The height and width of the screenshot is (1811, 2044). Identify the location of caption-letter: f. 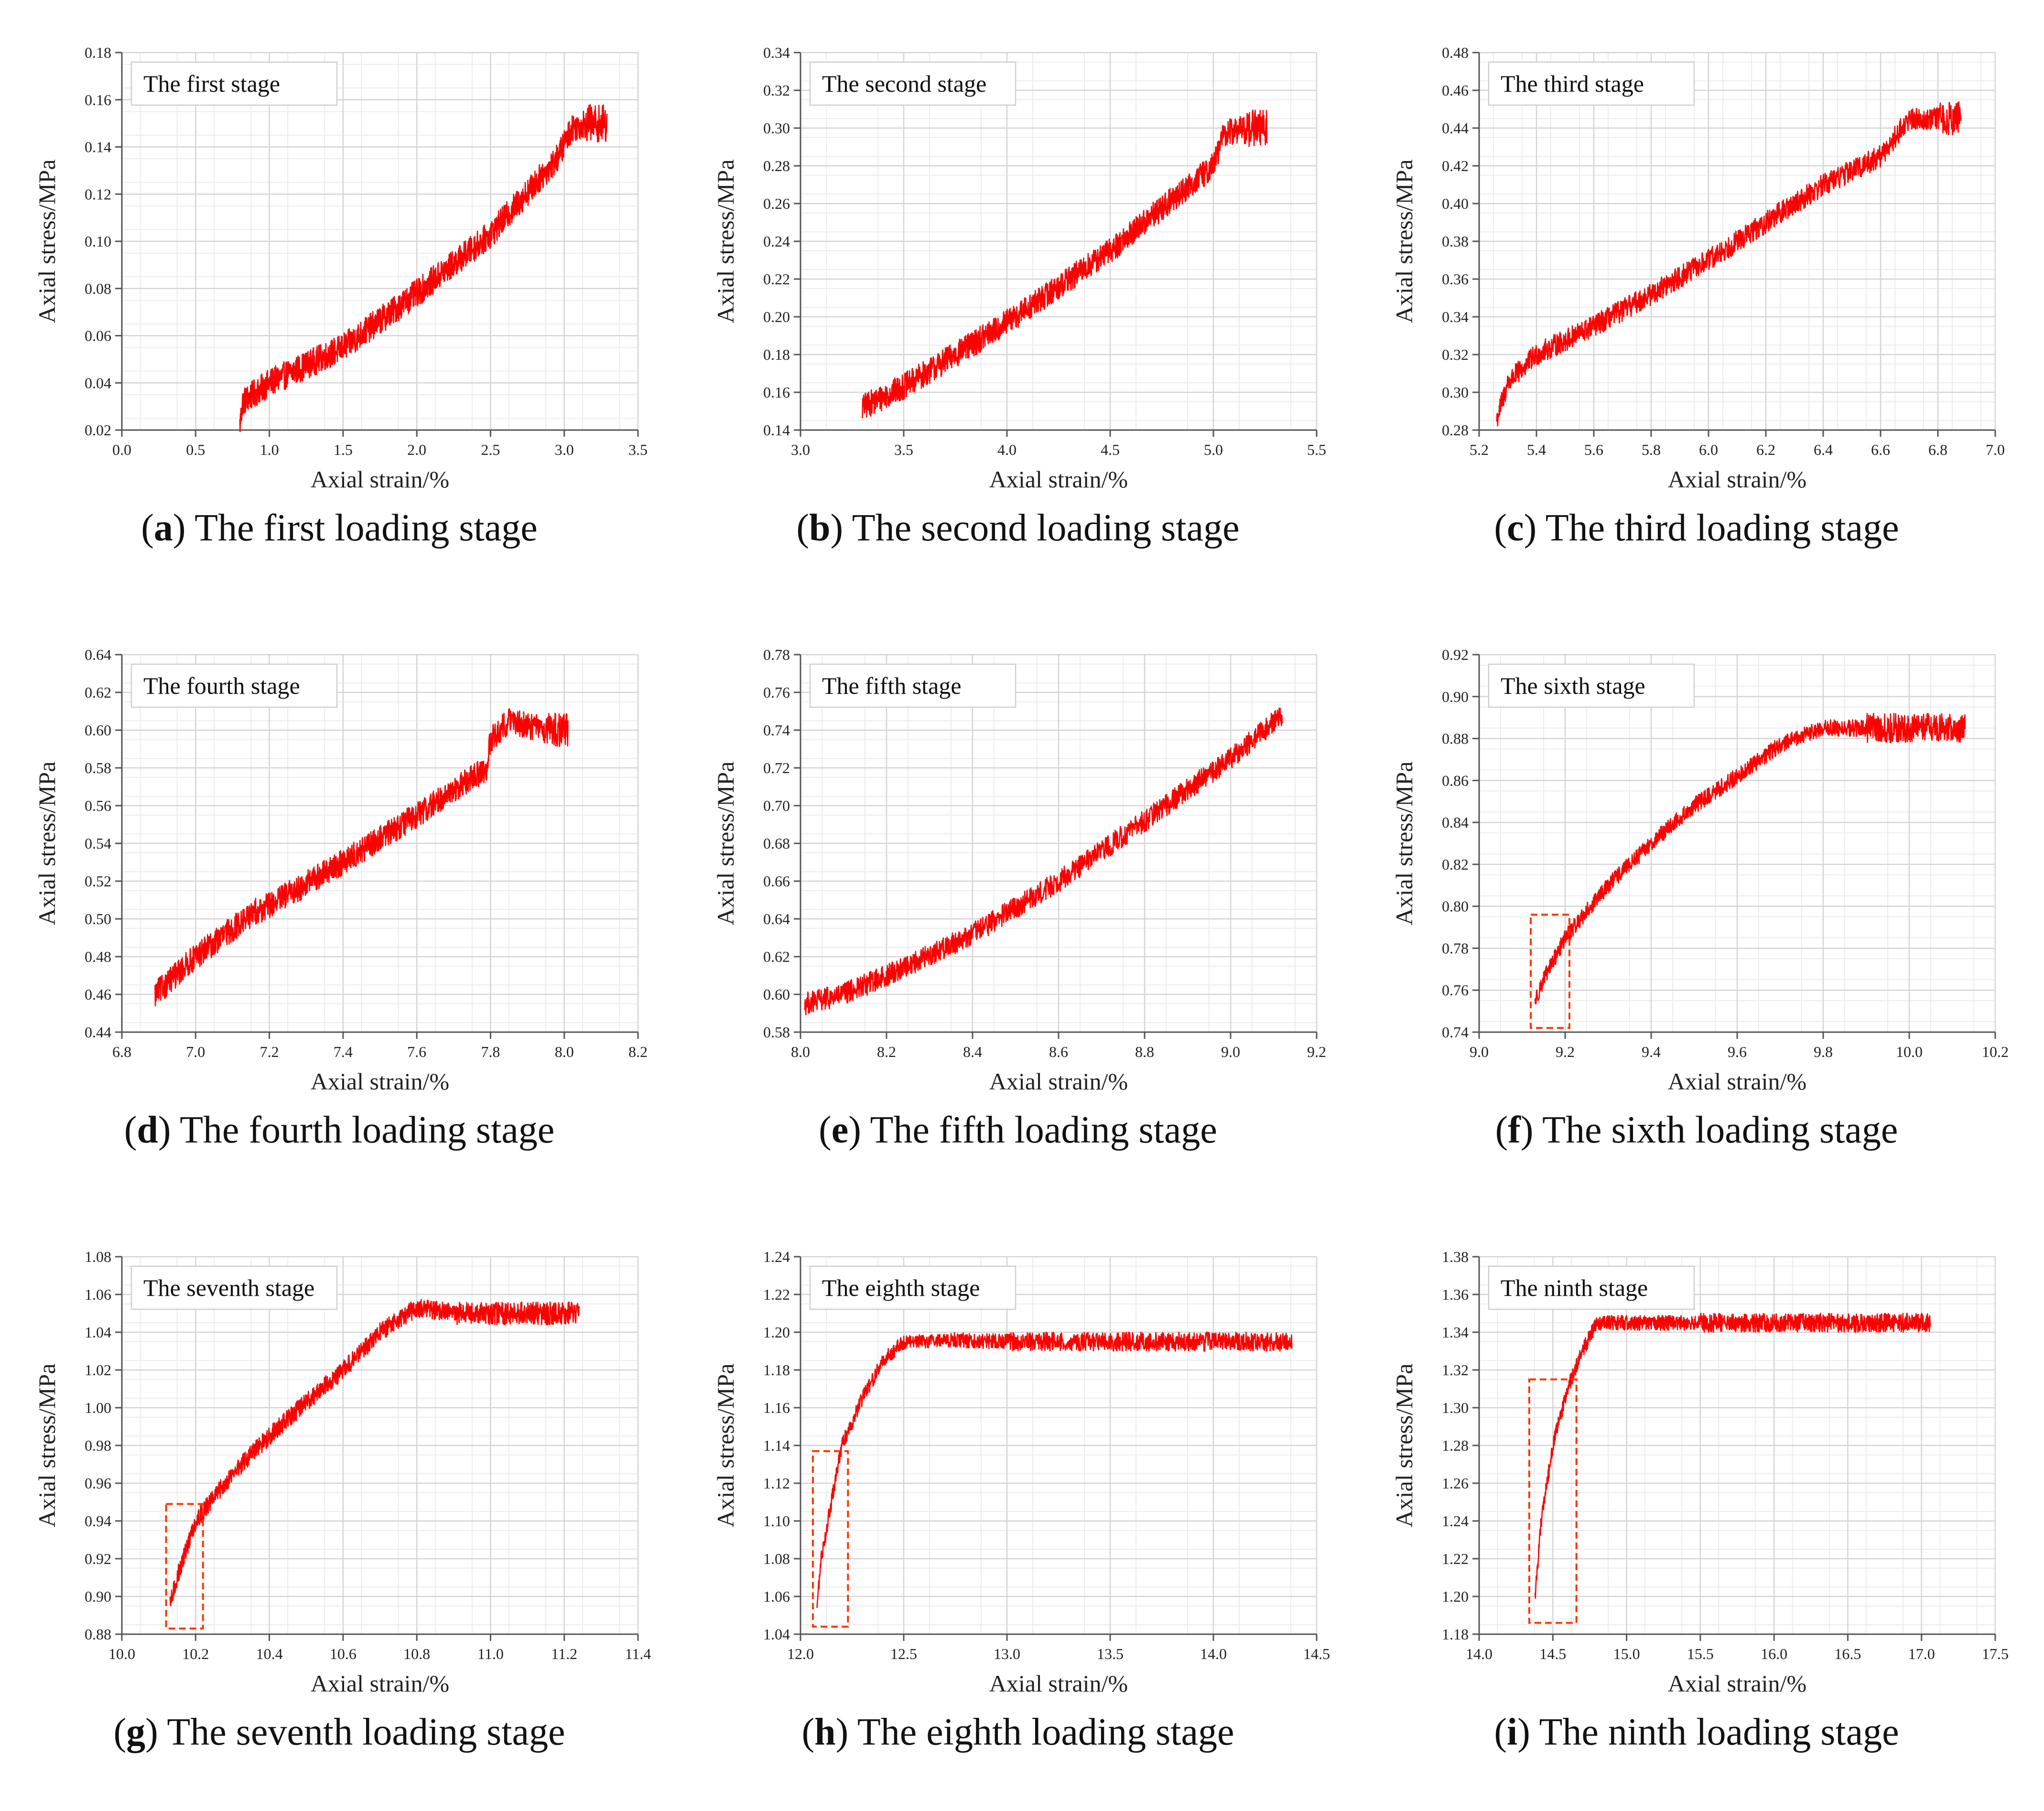
(1514, 1130).